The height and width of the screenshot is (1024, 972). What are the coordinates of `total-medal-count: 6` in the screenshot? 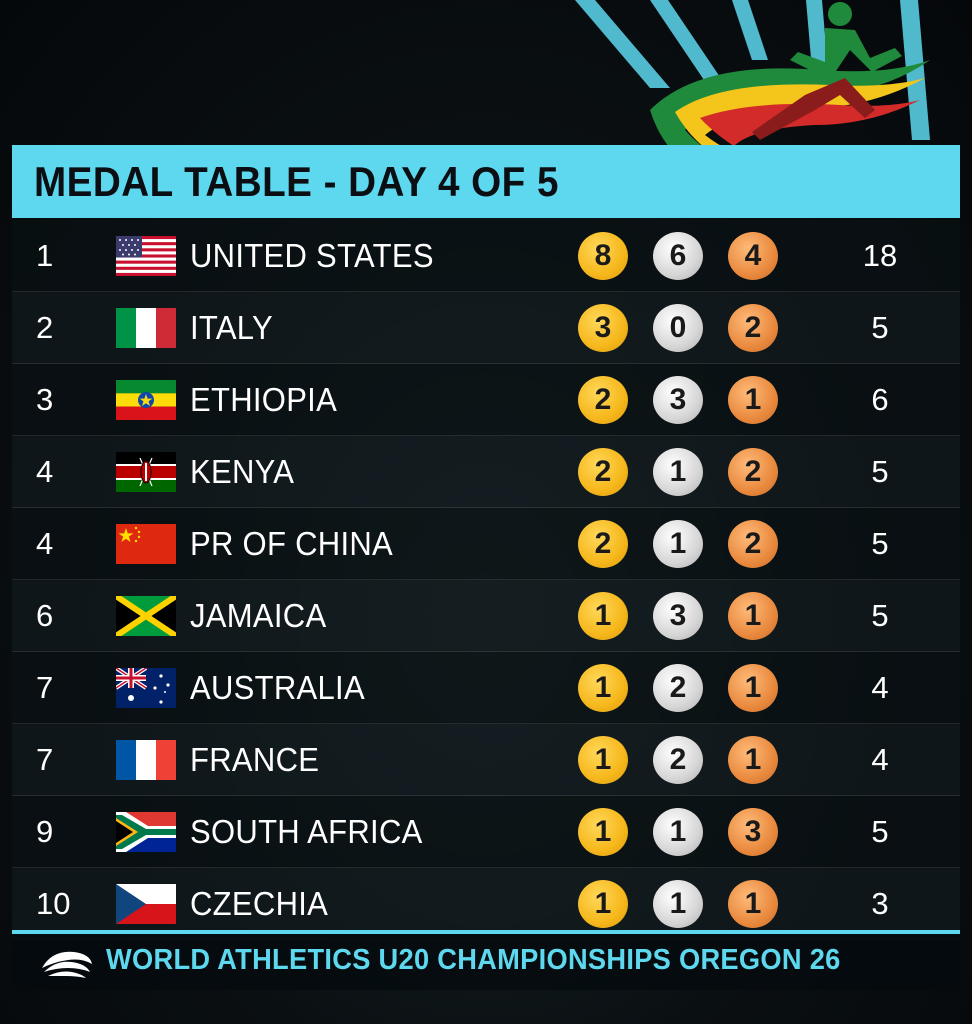 It's located at (880, 399).